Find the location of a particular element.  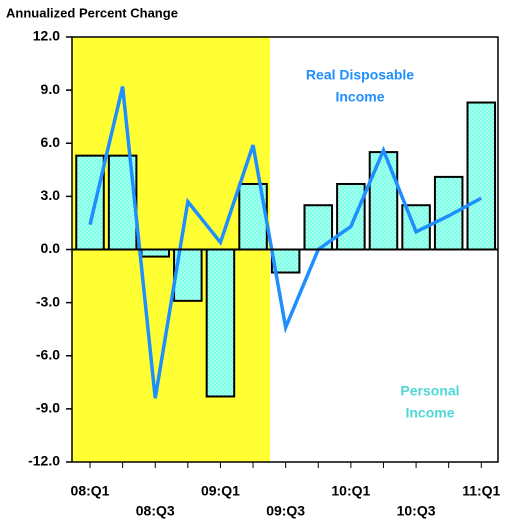

x-tick-label: 09:Q1 is located at coordinates (220, 491).